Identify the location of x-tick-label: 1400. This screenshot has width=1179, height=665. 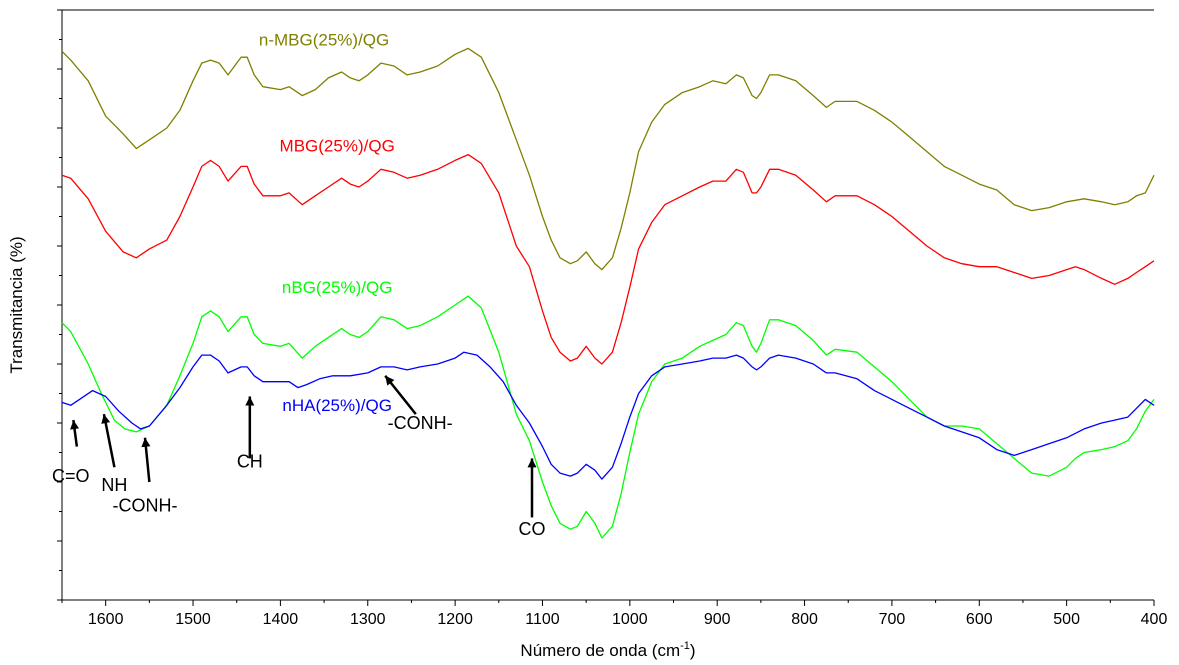
(281, 619).